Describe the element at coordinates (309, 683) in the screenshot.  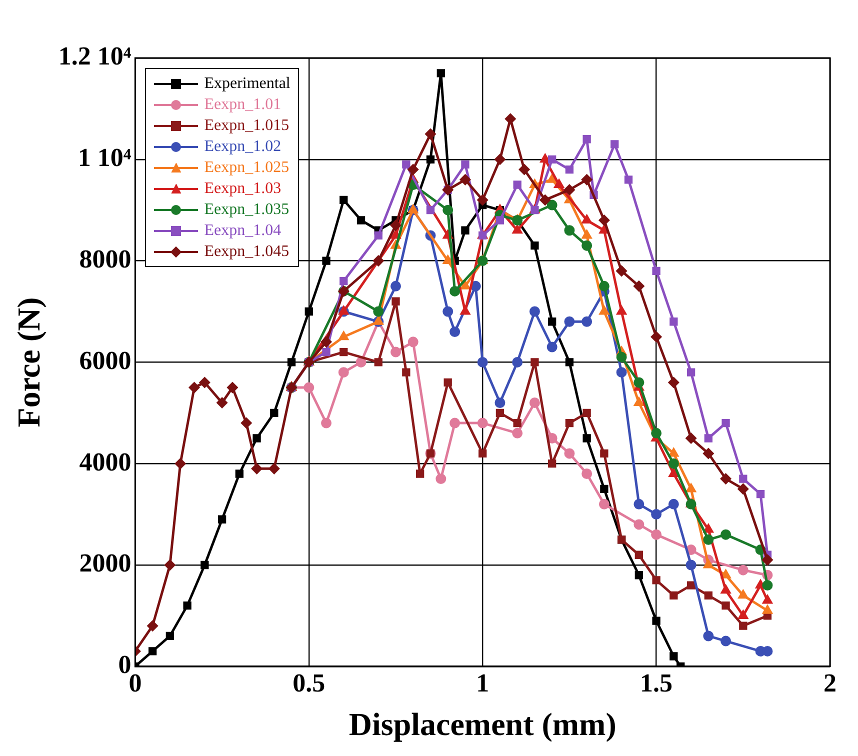
I see `x-tick-label: 0.5` at that location.